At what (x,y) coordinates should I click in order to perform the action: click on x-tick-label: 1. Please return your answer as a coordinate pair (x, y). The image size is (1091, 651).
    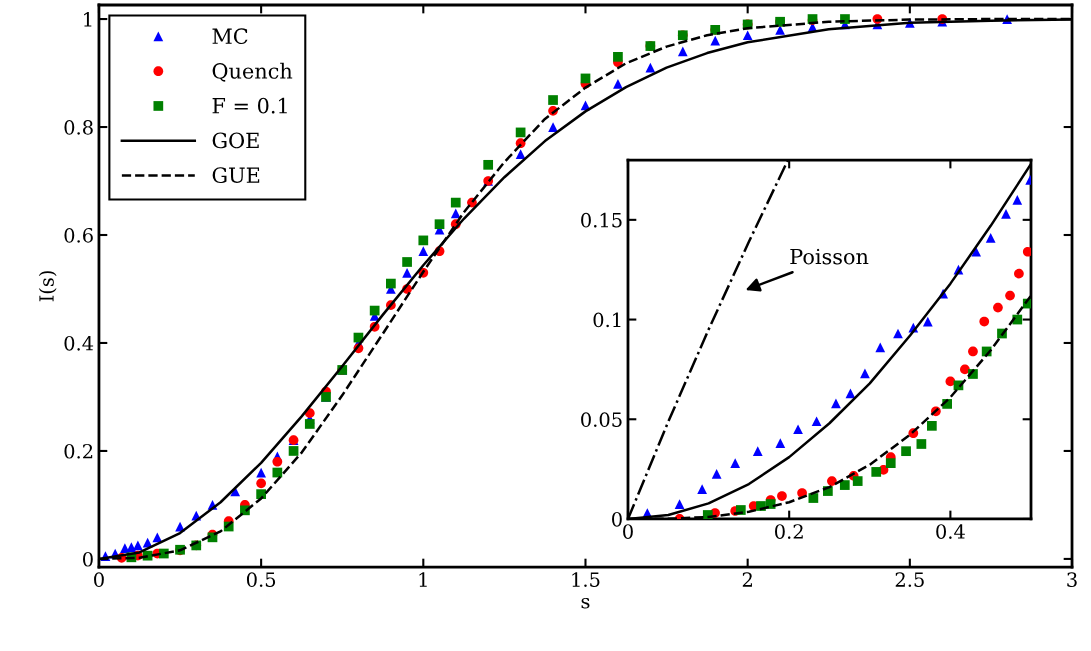
    Looking at the image, I should click on (423, 579).